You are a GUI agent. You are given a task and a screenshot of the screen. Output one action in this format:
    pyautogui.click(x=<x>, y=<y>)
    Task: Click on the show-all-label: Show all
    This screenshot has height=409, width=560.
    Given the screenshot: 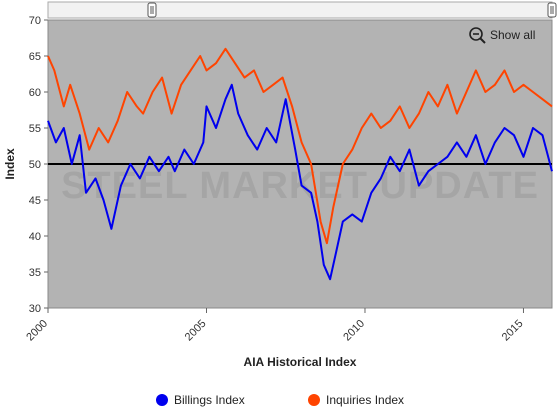 What is the action you would take?
    pyautogui.click(x=512, y=35)
    